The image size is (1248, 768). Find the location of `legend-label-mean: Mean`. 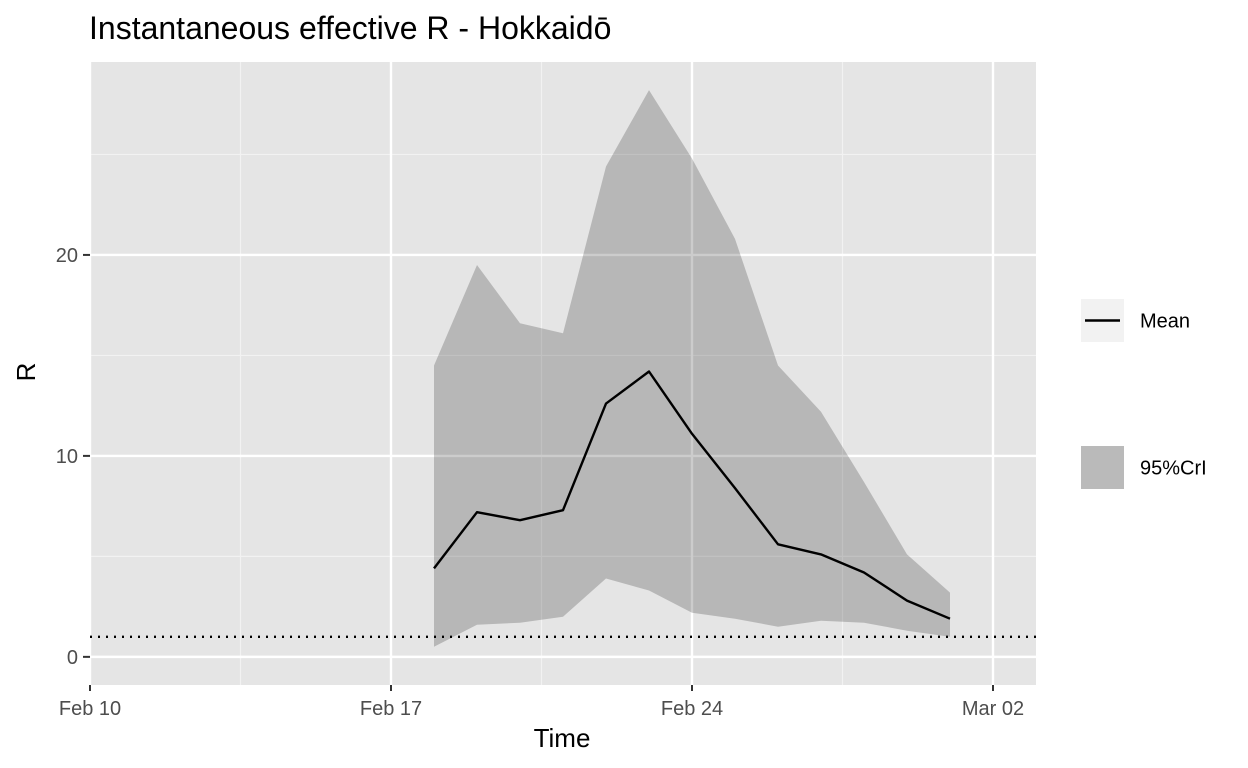

legend-label-mean: Mean is located at coordinates (1165, 322).